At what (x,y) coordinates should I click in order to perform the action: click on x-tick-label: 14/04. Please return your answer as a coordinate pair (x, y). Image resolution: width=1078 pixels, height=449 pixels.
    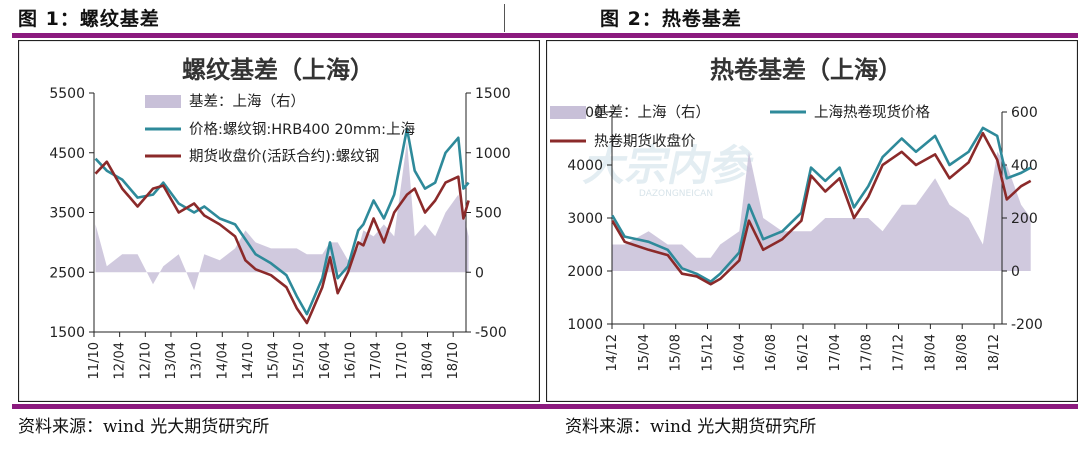
    Looking at the image, I should click on (222, 360).